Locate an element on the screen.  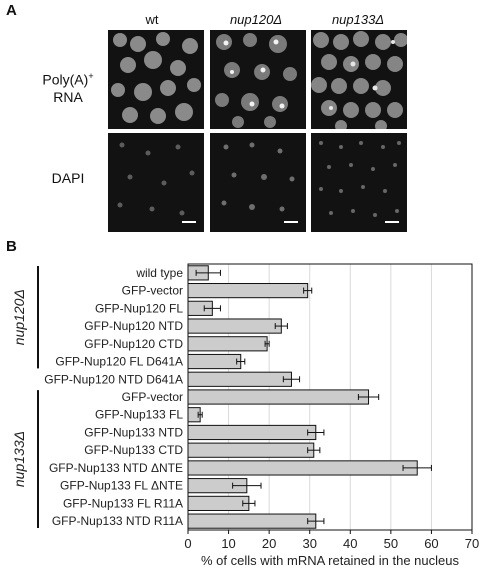
x-tick-label: 60 is located at coordinates (431, 543).